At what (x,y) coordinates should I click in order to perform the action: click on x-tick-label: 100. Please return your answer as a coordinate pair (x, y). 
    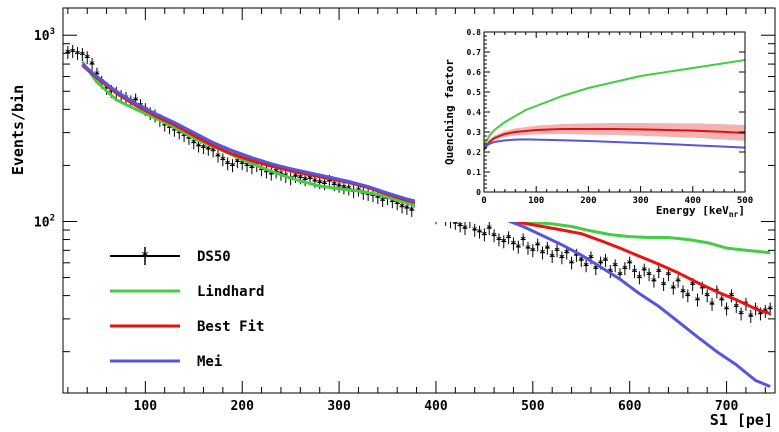
    Looking at the image, I should click on (146, 406).